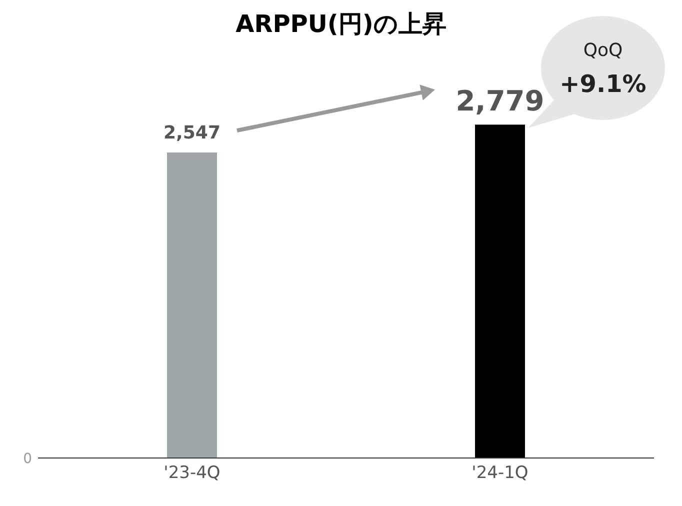 This screenshot has width=682, height=506. What do you see at coordinates (192, 133) in the screenshot?
I see `data-label: 2,547` at bounding box center [192, 133].